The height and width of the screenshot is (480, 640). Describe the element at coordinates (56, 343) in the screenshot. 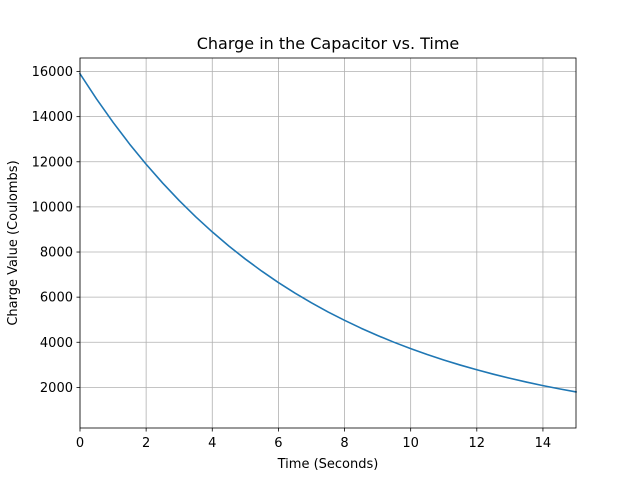

I see `y-tick-label: 4000` at that location.